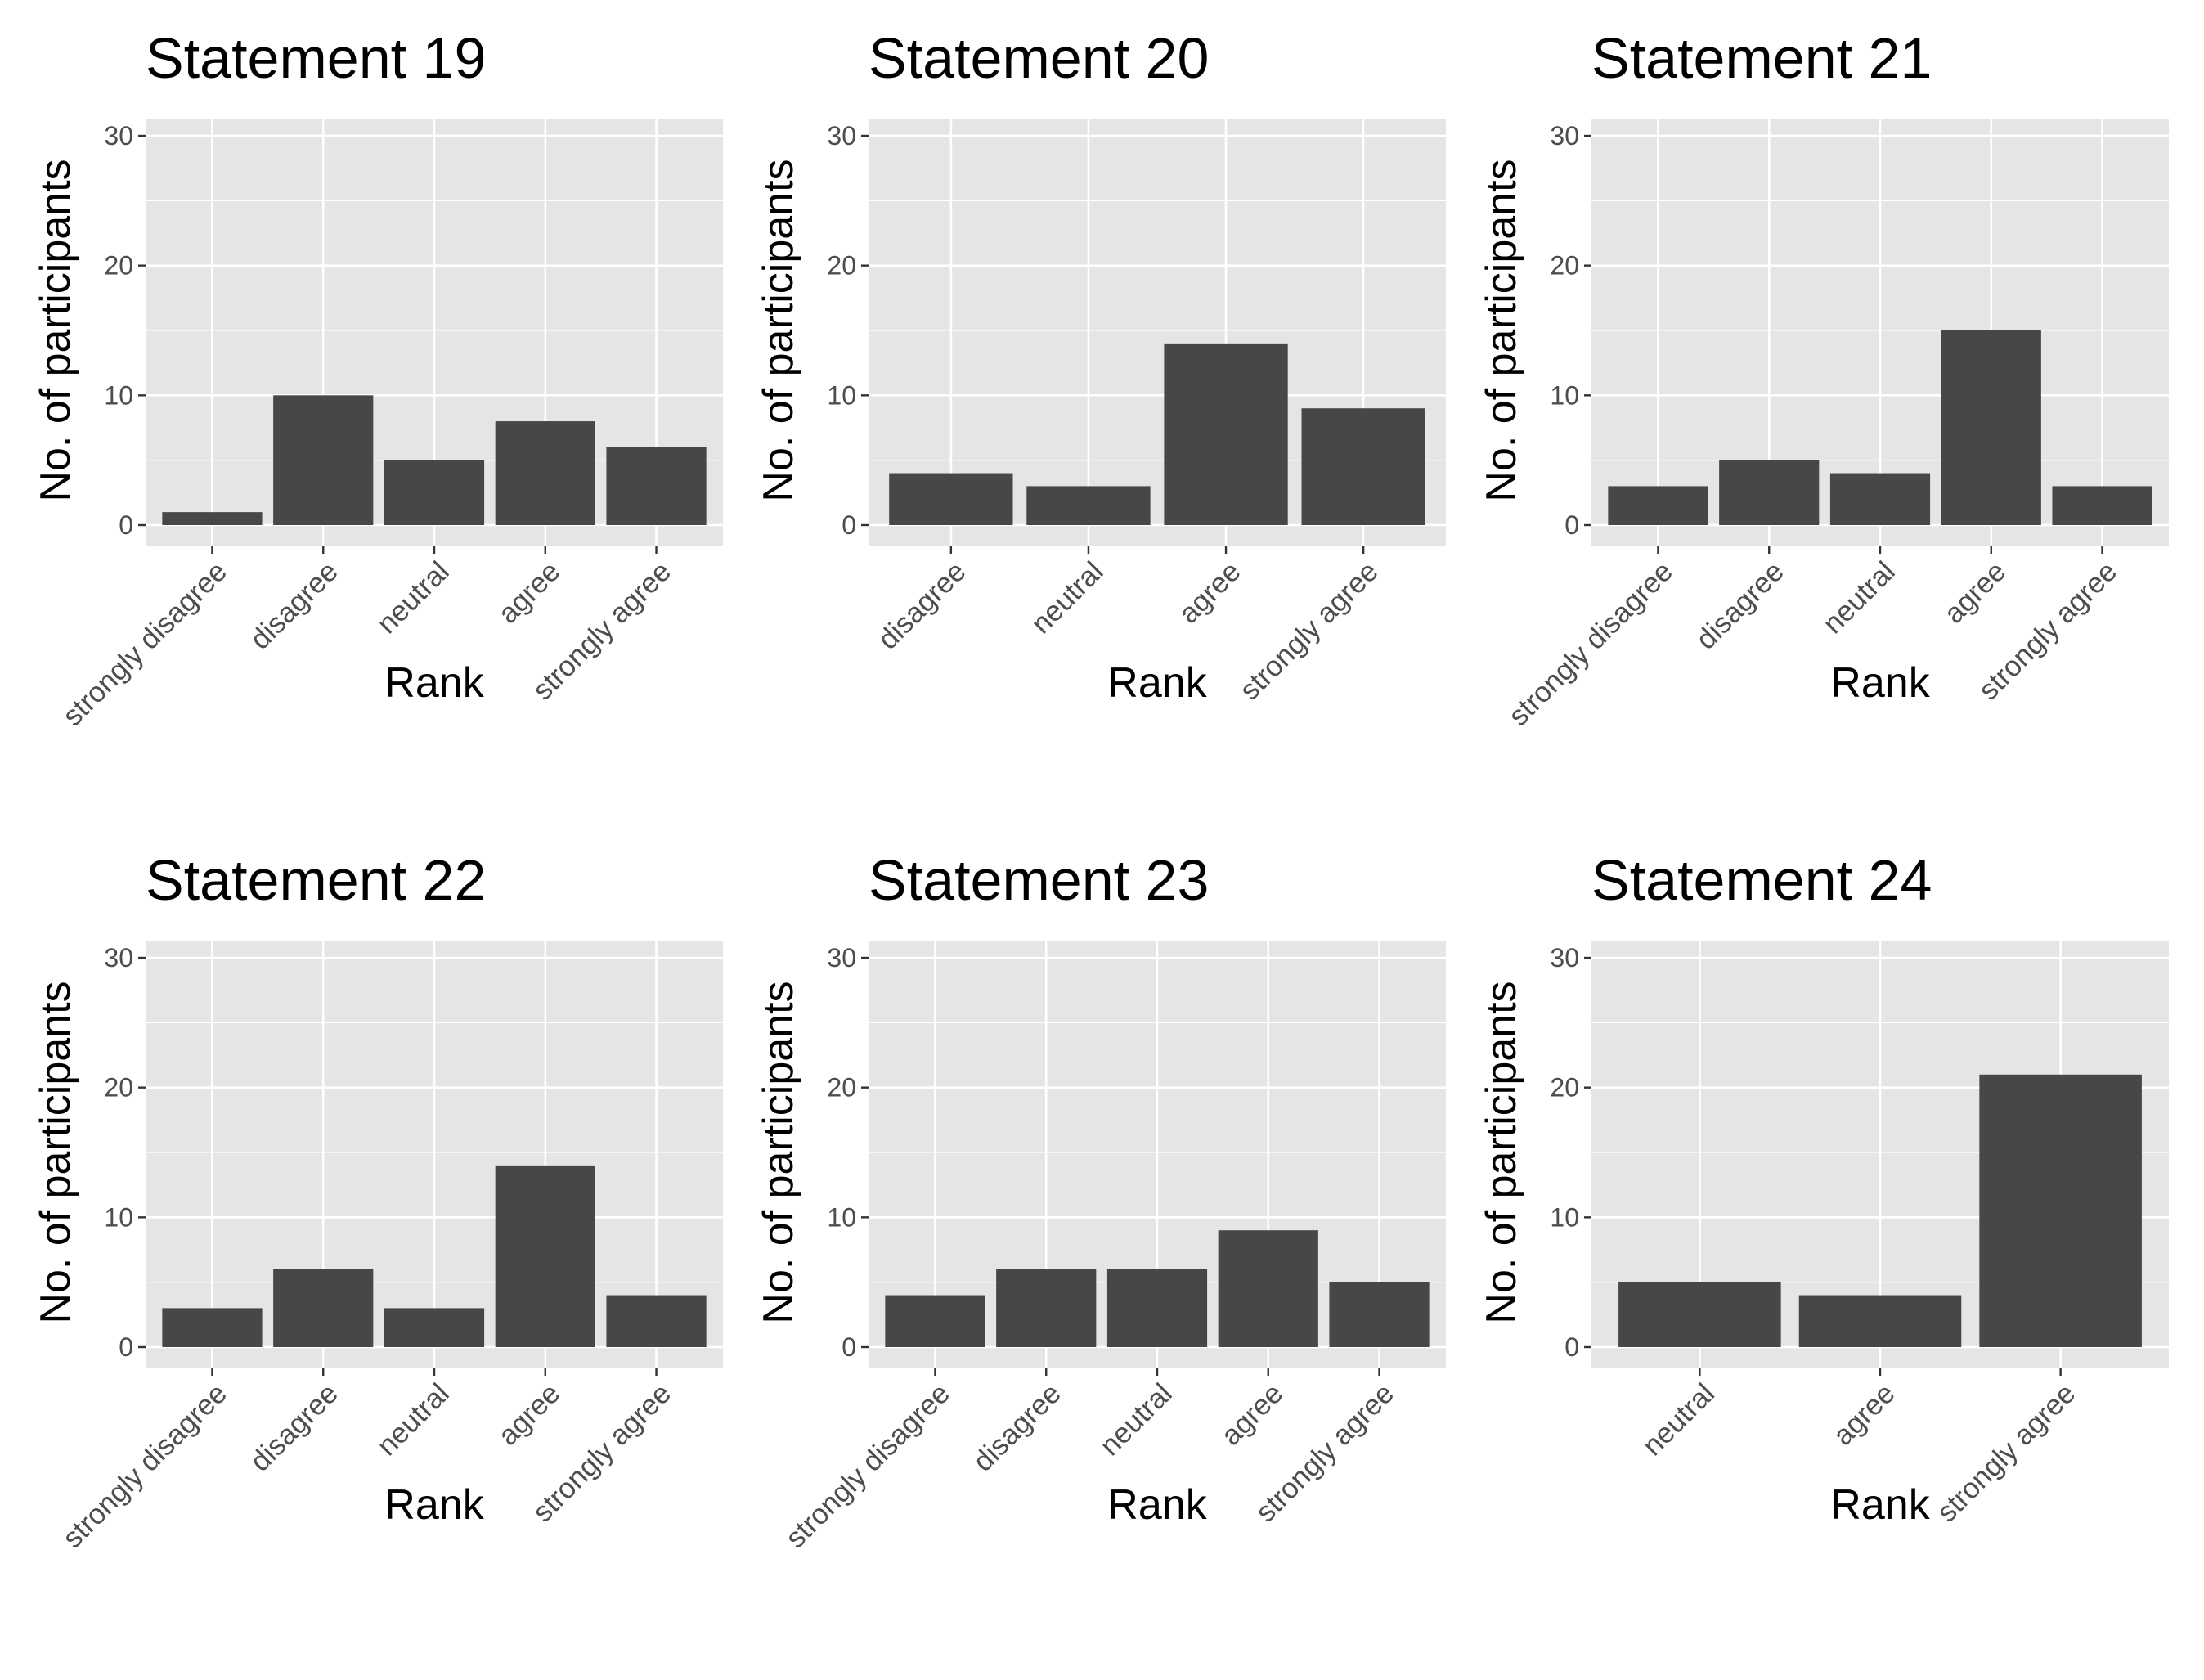 The image size is (2204, 1680). I want to click on chart-title: Statement 19, so click(316, 58).